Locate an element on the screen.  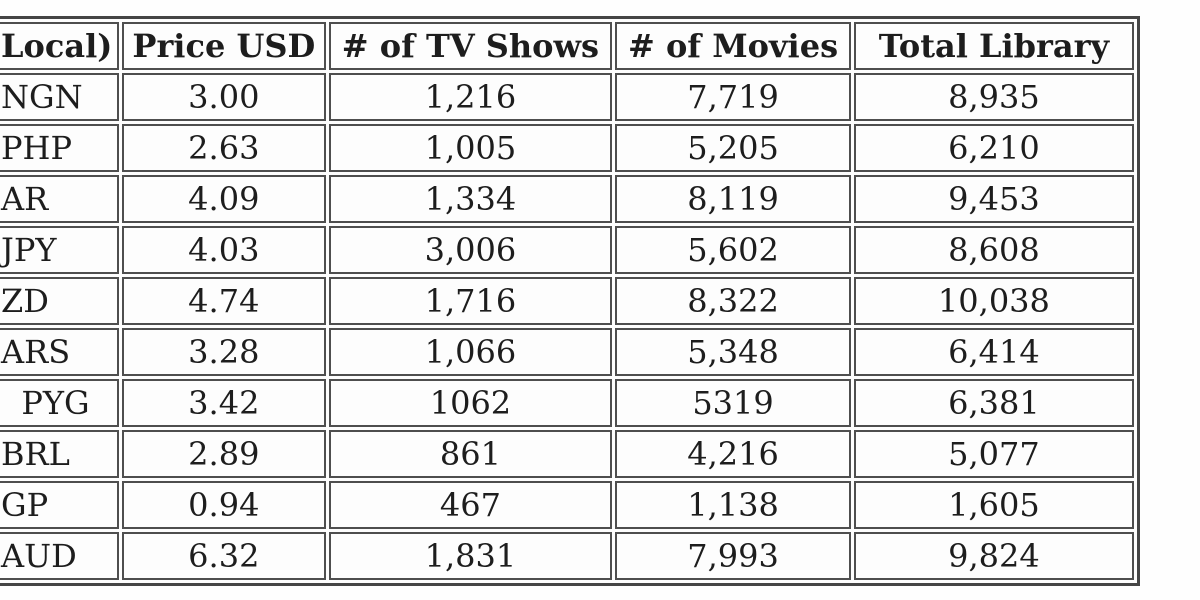
cell-movies-count: 8,322 is located at coordinates (733, 301).